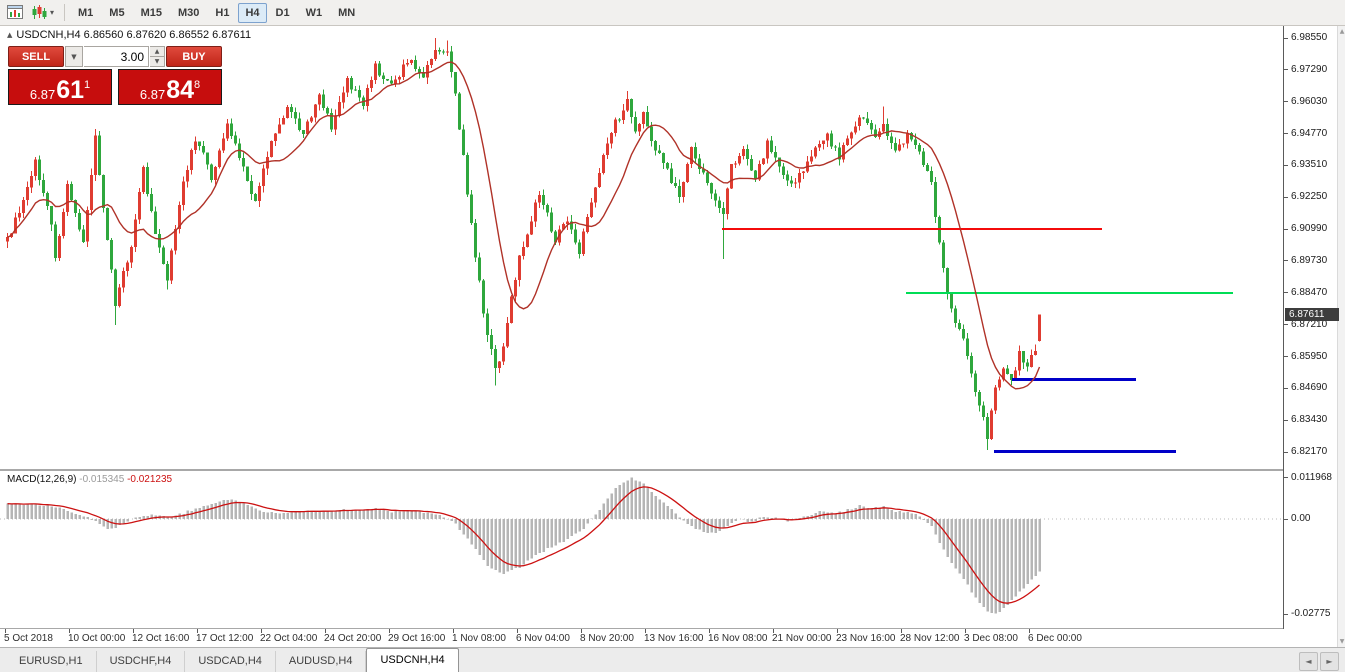 This screenshot has width=1345, height=672. Describe the element at coordinates (1342, 31) in the screenshot. I see `scroll-up-icon: ▲` at that location.